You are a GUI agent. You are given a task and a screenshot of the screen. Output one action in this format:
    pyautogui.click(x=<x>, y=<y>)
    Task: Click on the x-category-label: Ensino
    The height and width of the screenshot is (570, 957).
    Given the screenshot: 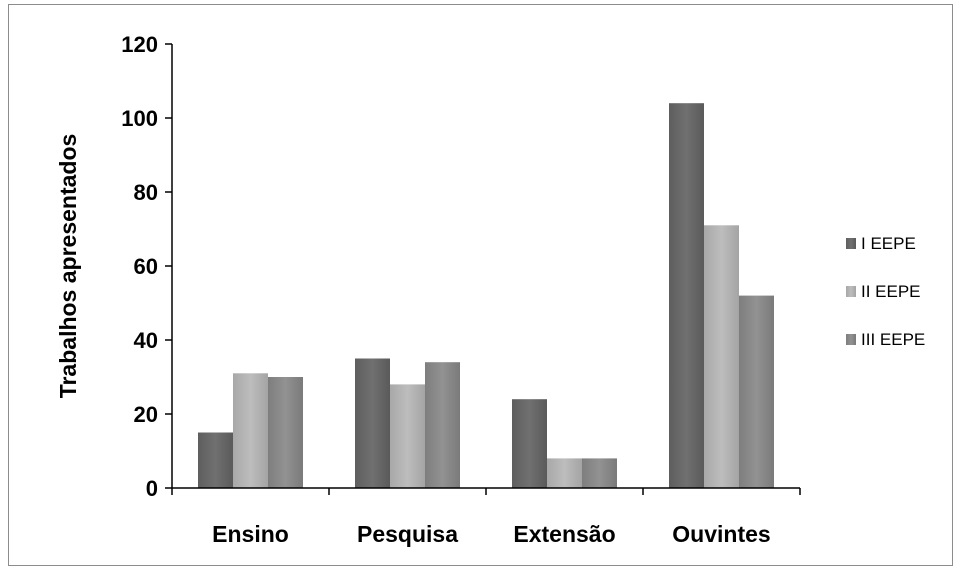 What is the action you would take?
    pyautogui.click(x=250, y=534)
    